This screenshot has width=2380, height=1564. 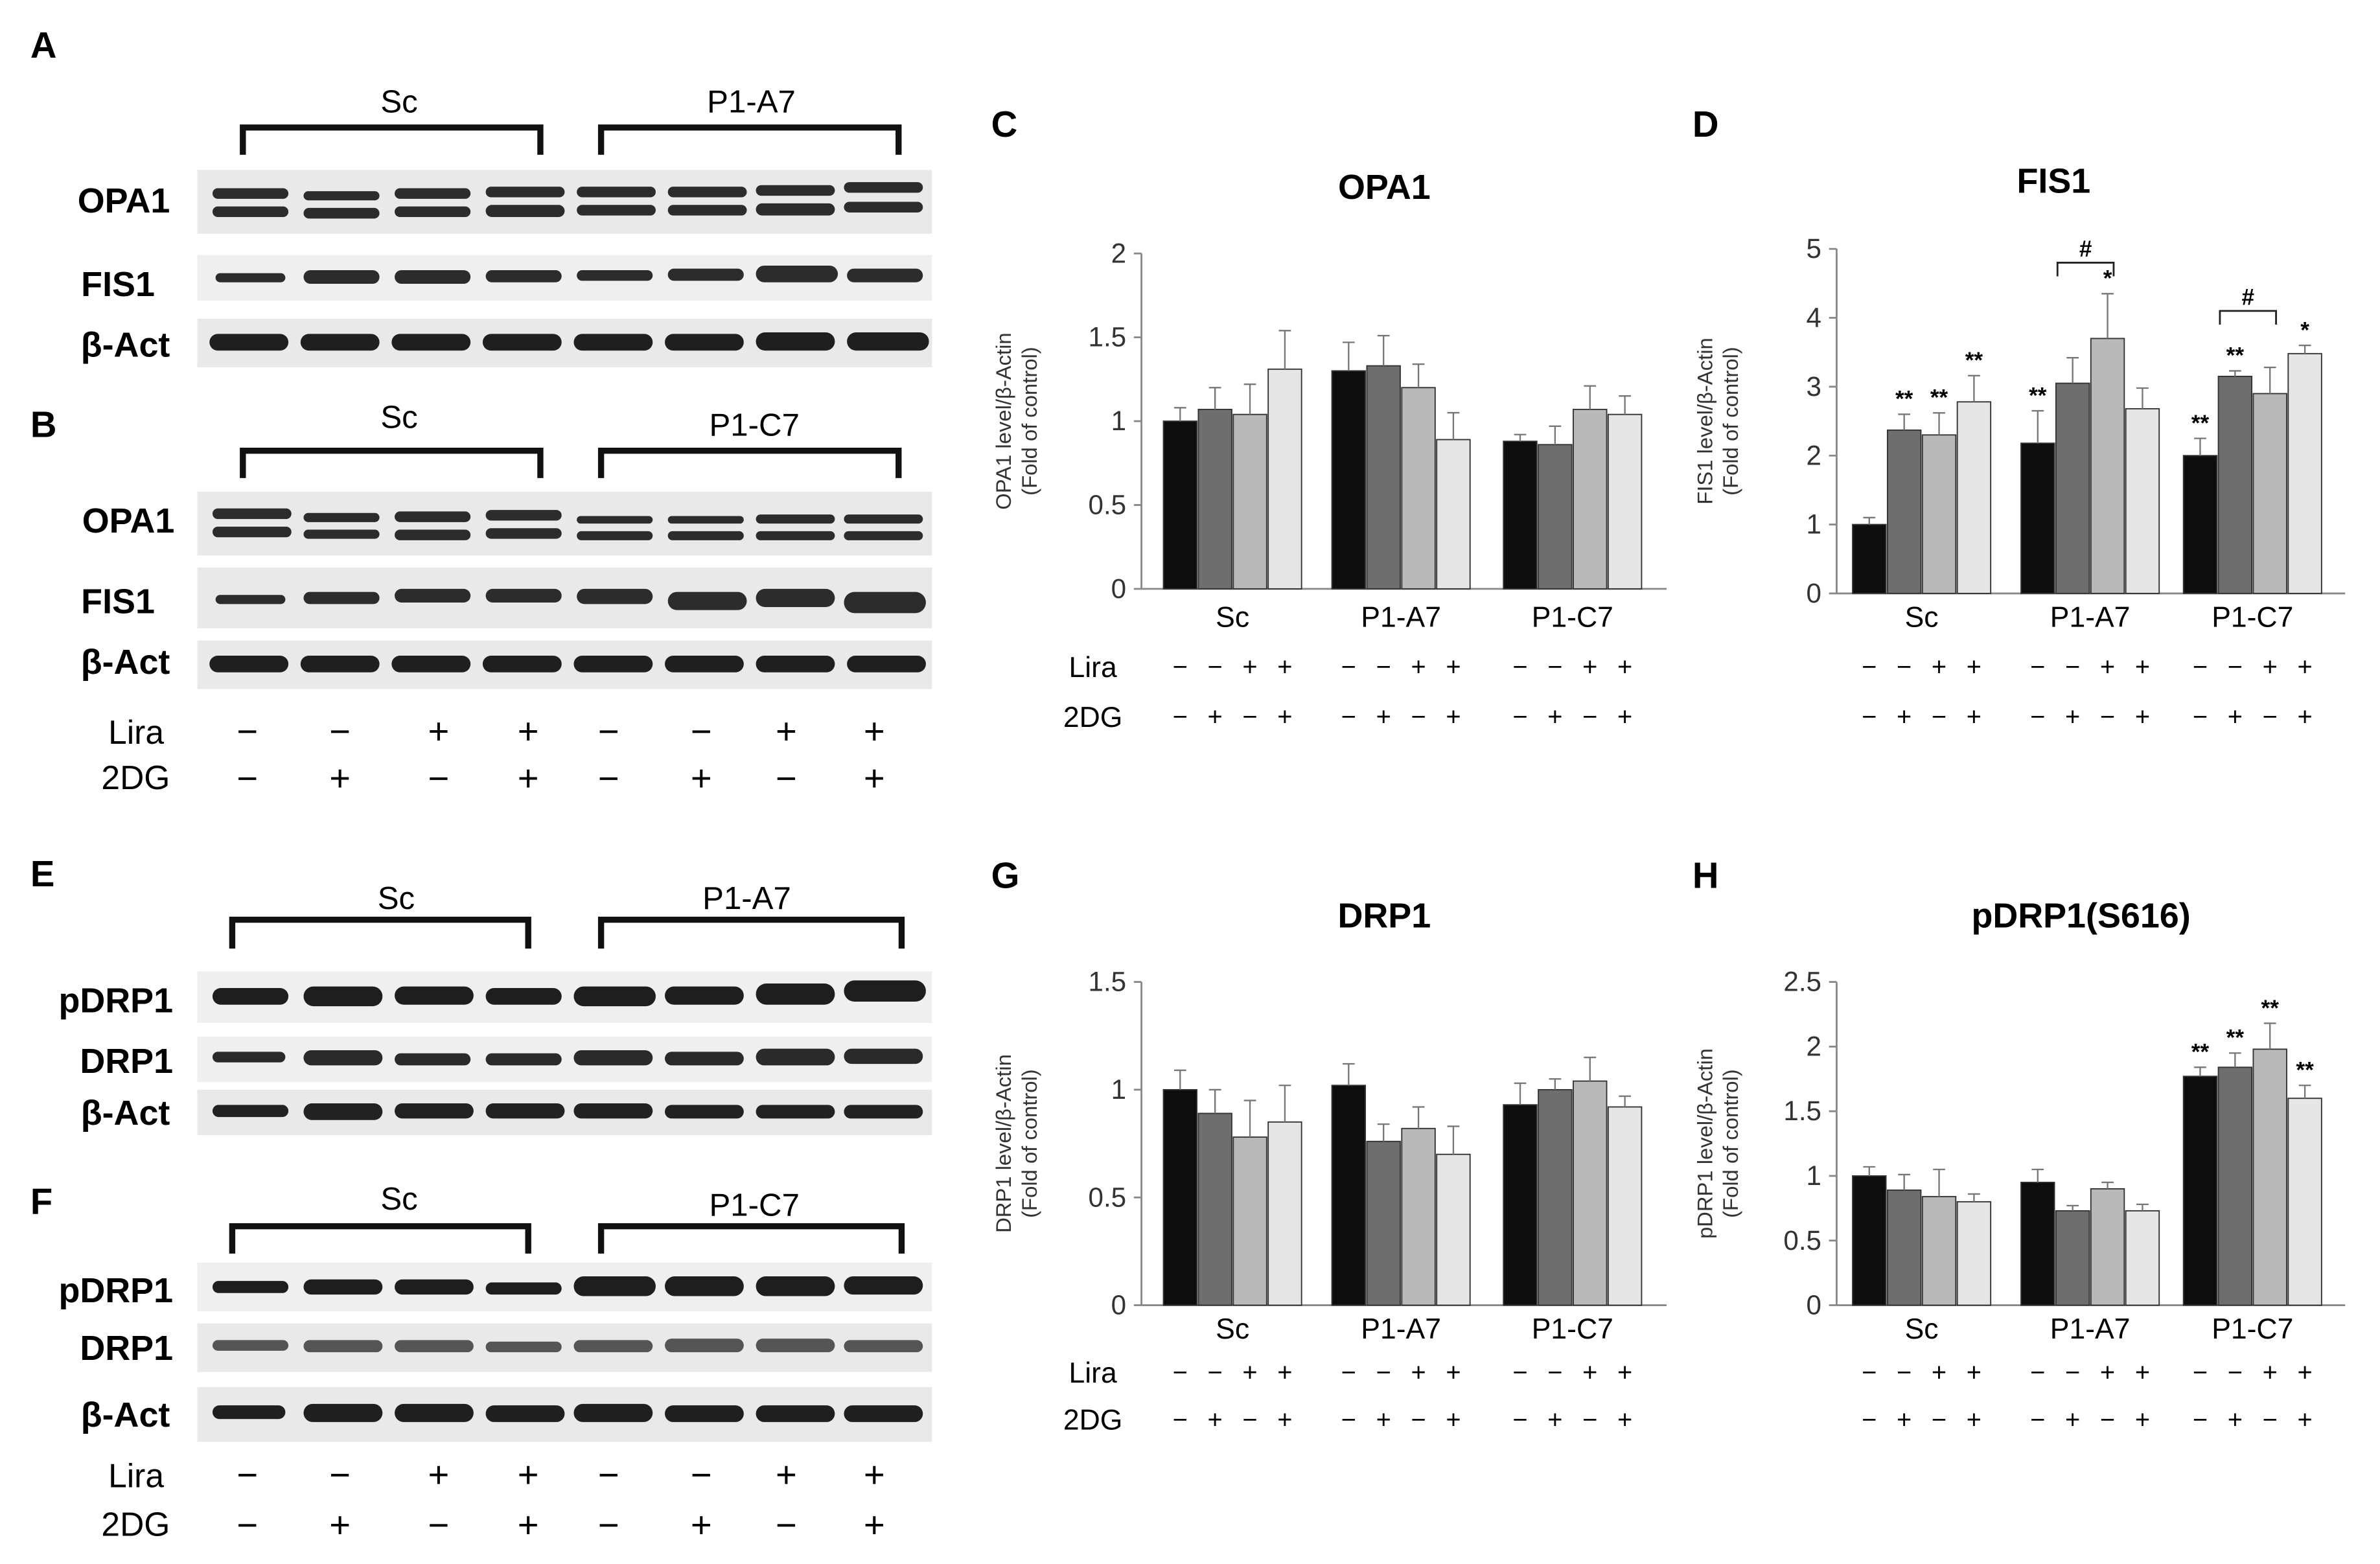 What do you see at coordinates (560, 755) in the screenshot?
I see `blot-treatment-signs: − − − + + − + + − − − + + − + +` at bounding box center [560, 755].